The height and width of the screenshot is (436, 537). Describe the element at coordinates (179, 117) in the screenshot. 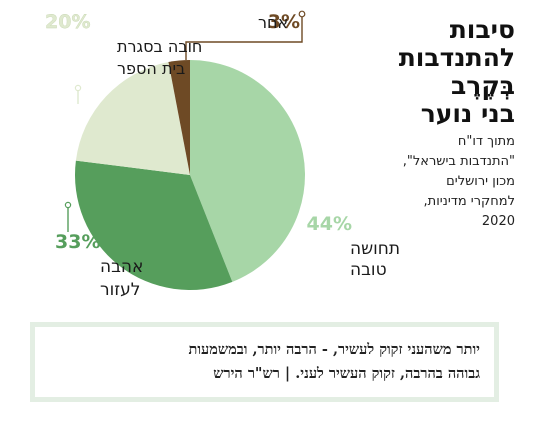

I see `pie-slice-other` at that location.